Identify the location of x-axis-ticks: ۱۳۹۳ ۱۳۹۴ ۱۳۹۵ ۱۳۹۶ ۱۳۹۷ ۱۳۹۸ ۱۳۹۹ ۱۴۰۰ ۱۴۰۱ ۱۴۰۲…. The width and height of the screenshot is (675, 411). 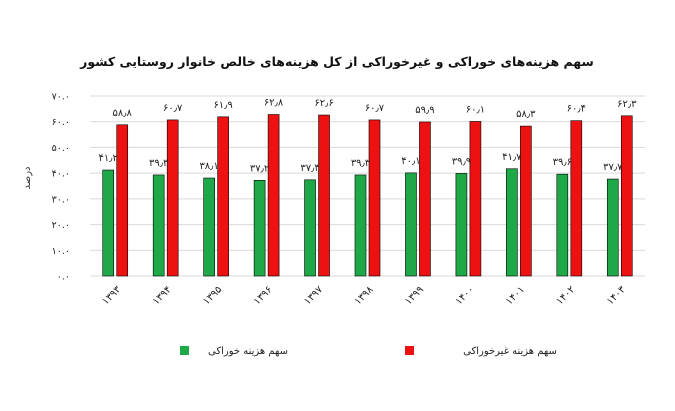
(364, 295).